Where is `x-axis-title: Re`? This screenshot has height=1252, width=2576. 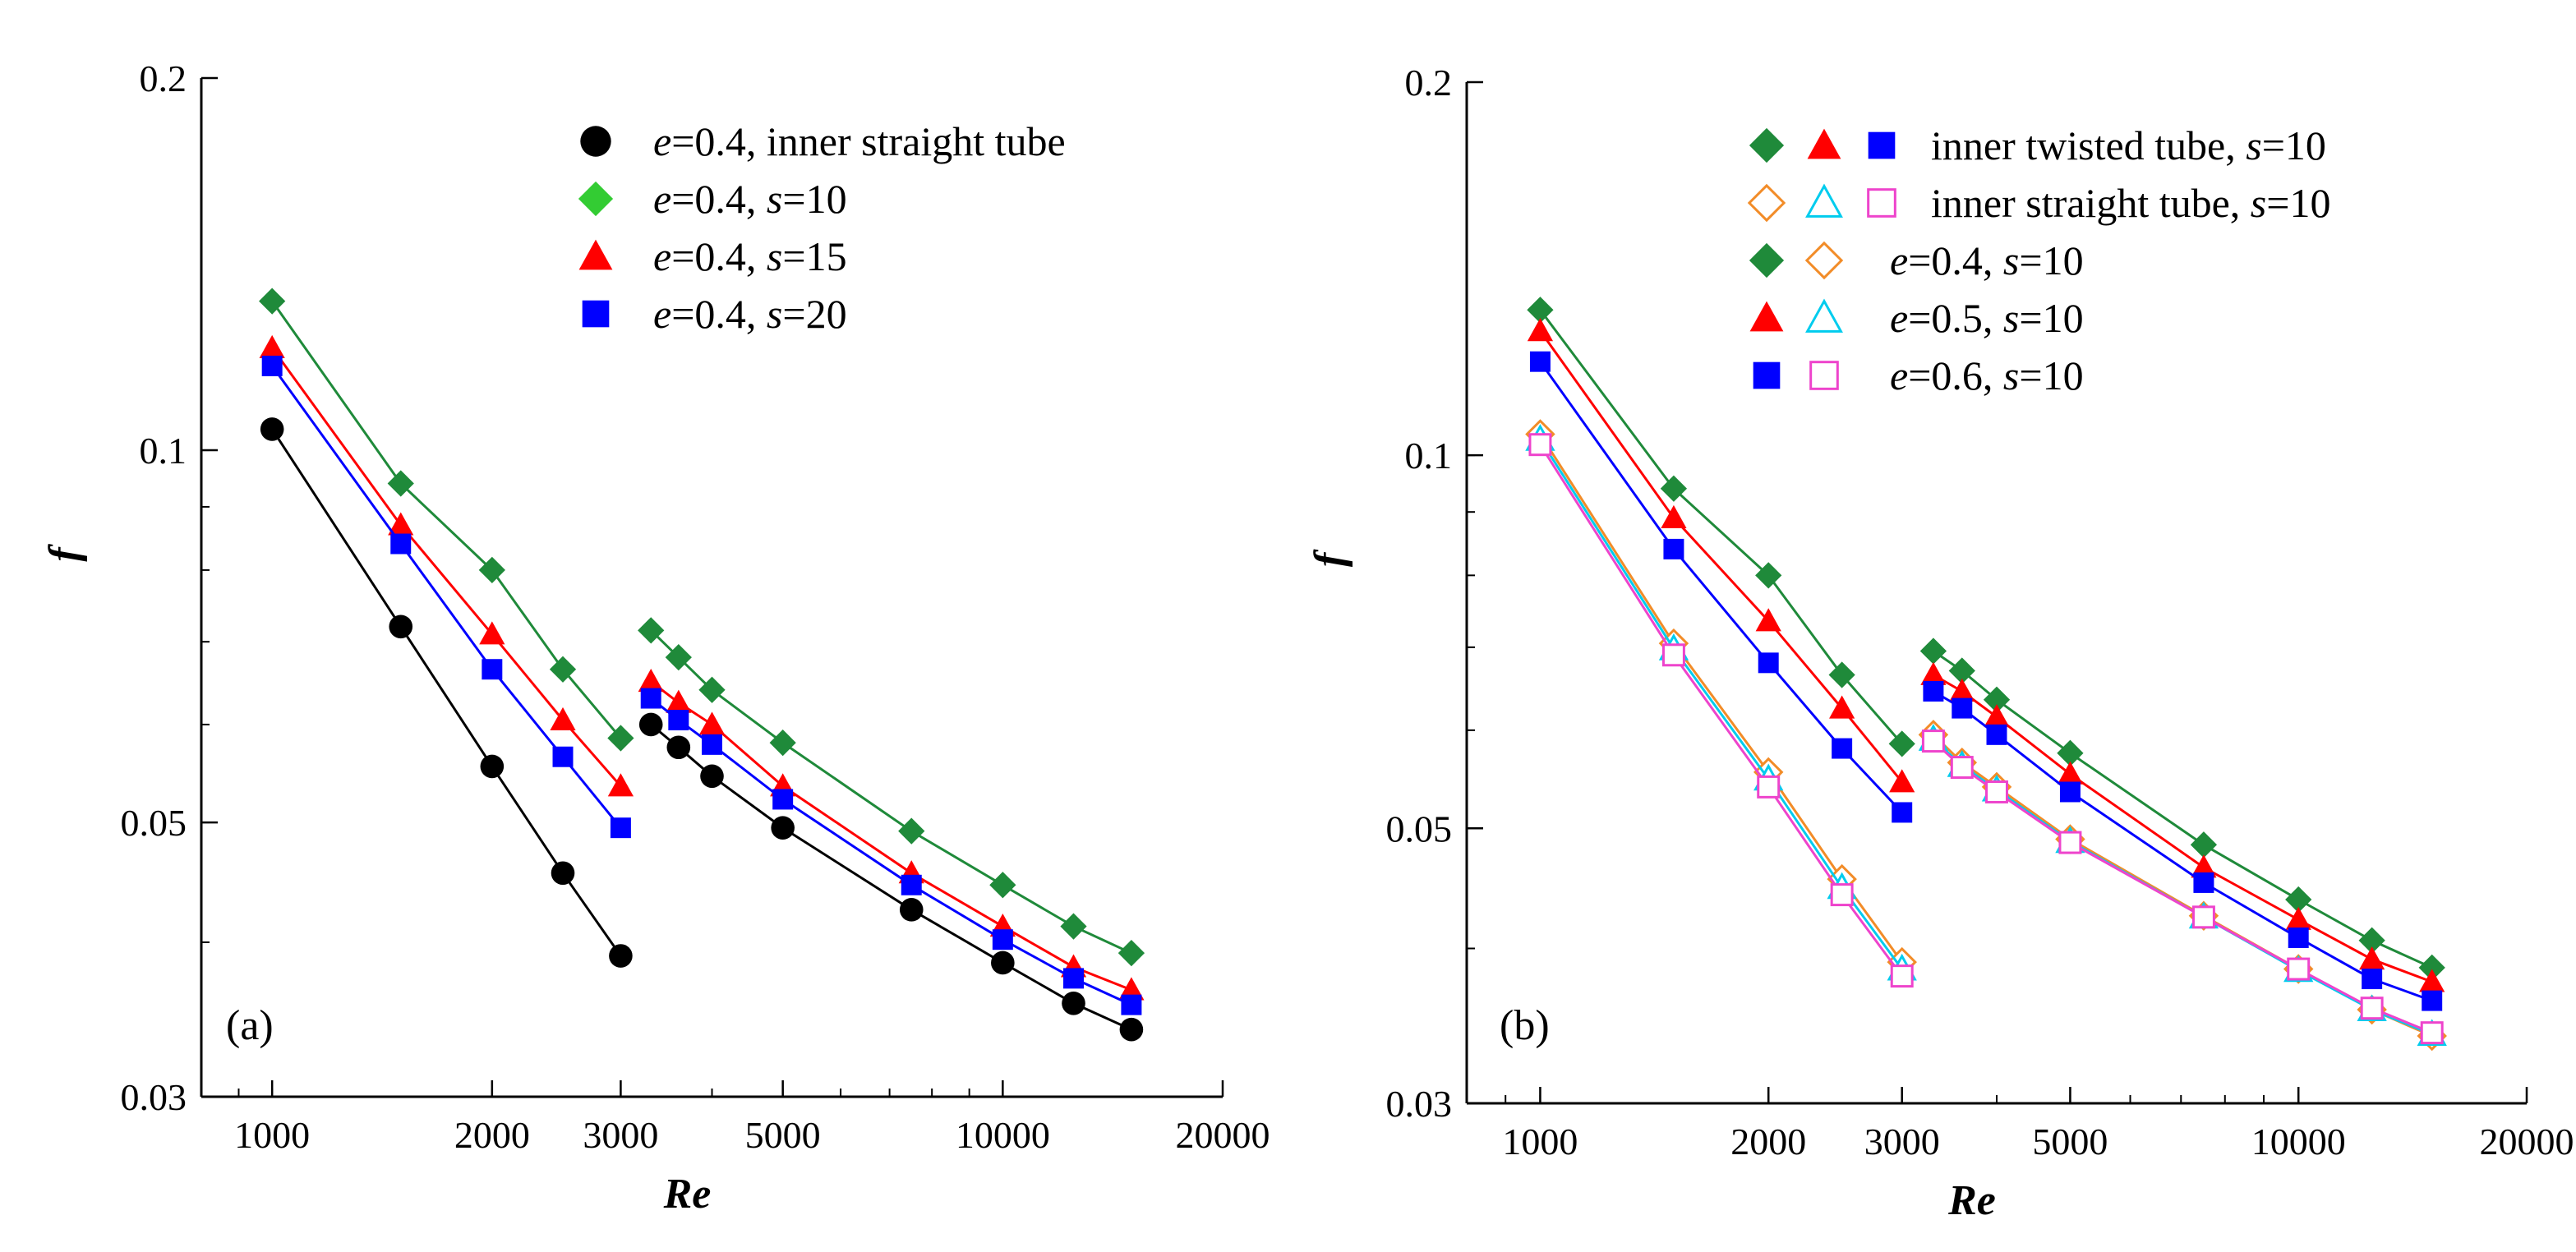
x-axis-title: Re is located at coordinates (1971, 1200).